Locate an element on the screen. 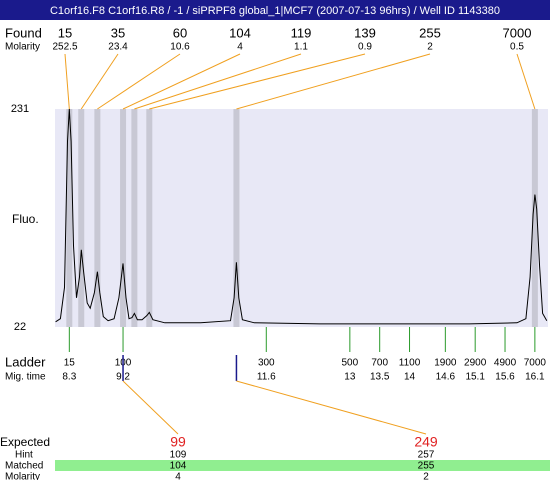  ladder-size: 2900 is located at coordinates (475, 363).